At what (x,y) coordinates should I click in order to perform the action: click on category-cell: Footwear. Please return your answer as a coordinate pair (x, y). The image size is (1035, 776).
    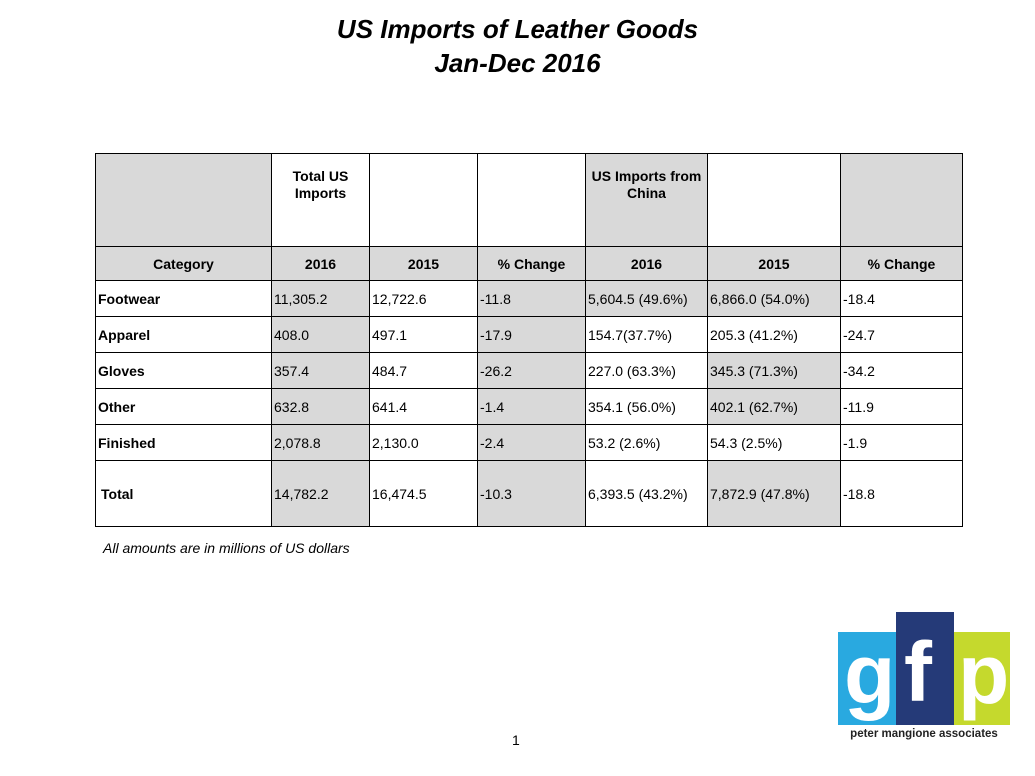
    Looking at the image, I should click on (183, 298).